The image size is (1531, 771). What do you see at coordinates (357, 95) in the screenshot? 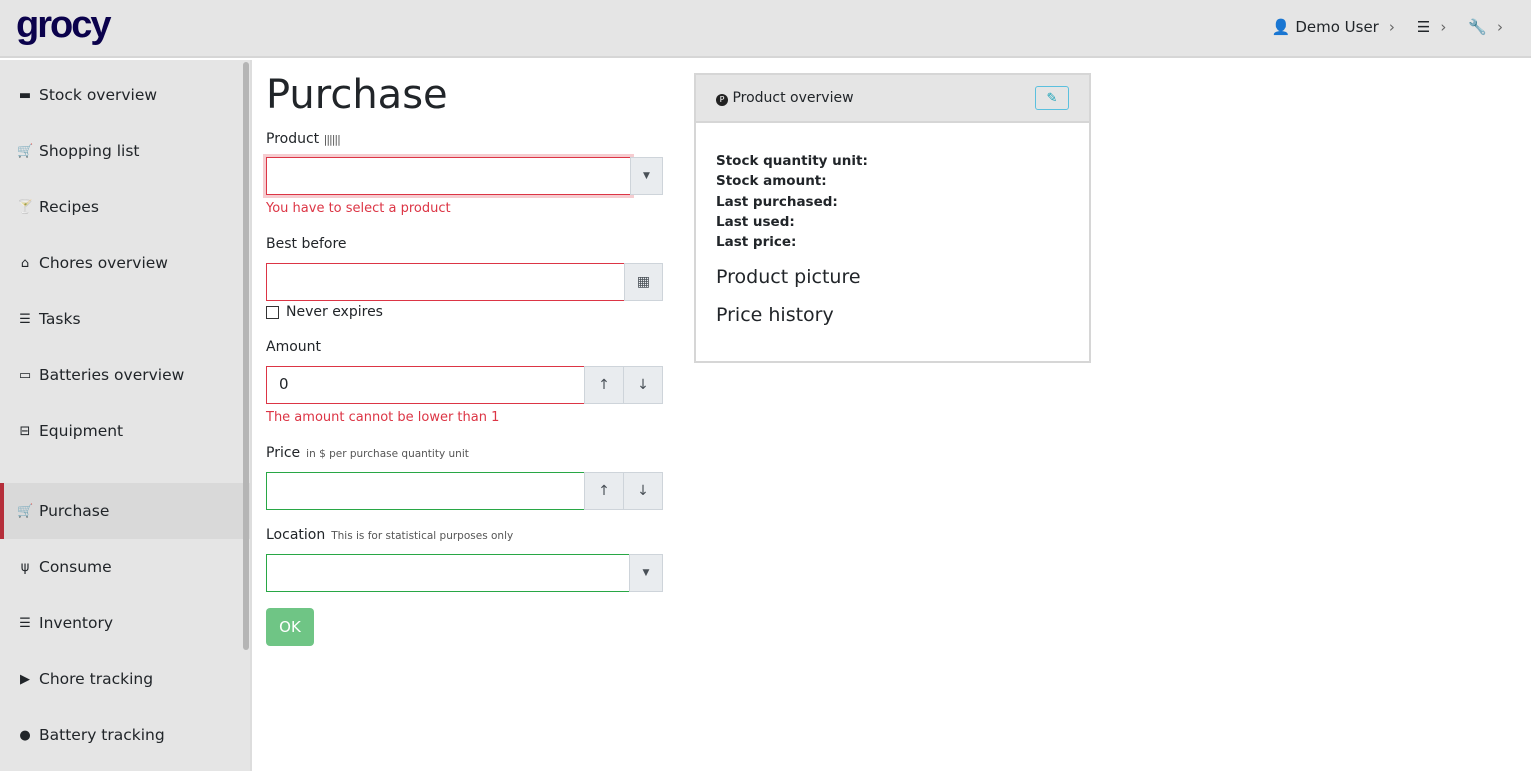
I see `page-title: Purchase` at bounding box center [357, 95].